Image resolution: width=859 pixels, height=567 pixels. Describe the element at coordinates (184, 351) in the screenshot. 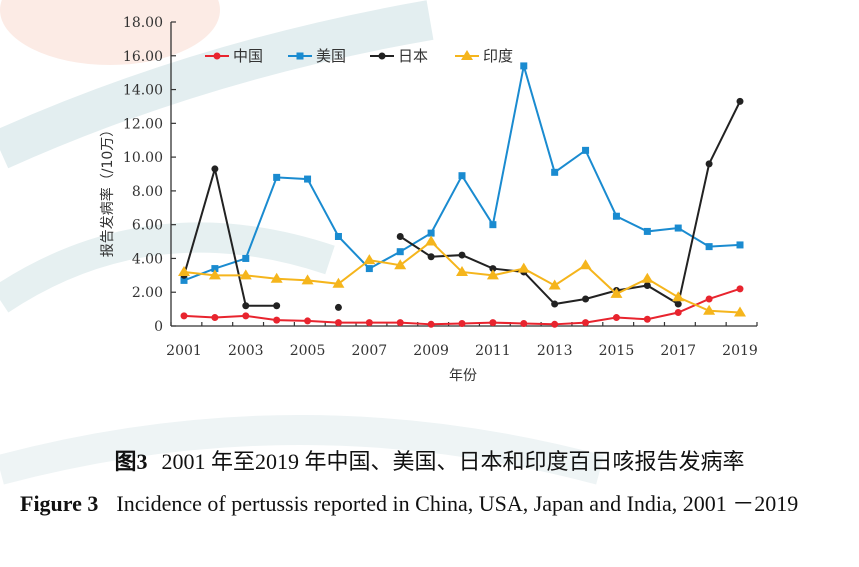

I see `x-tick-label: 2001` at that location.